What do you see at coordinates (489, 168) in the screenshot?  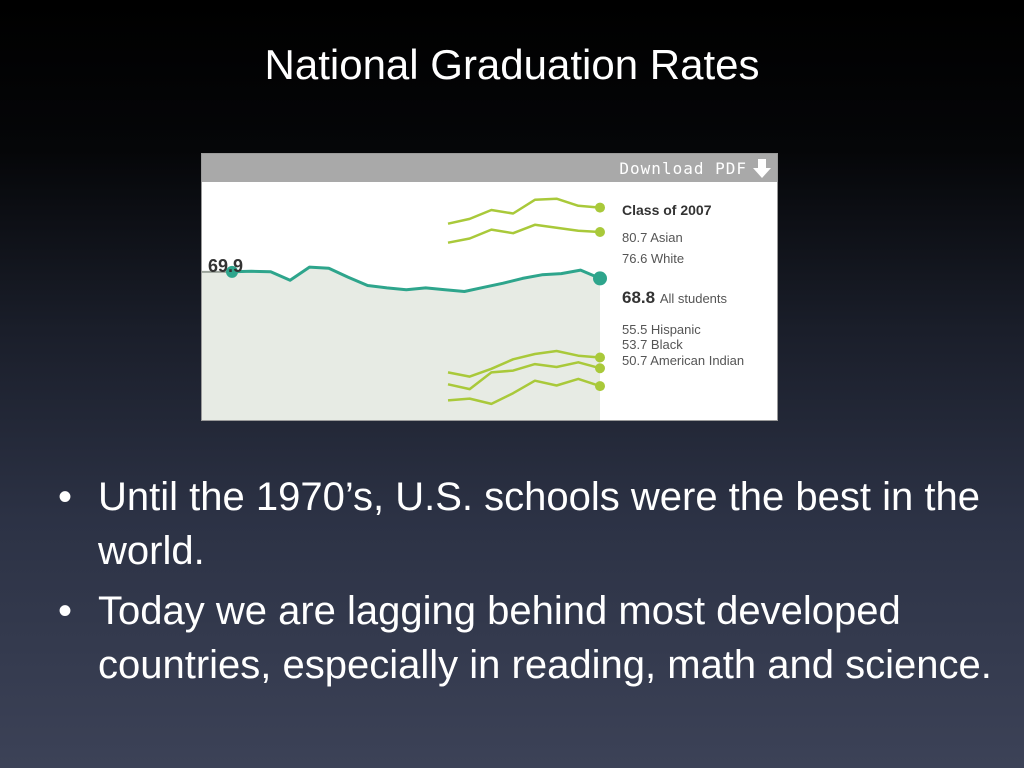 I see `chart-toolbar: Download PDF` at bounding box center [489, 168].